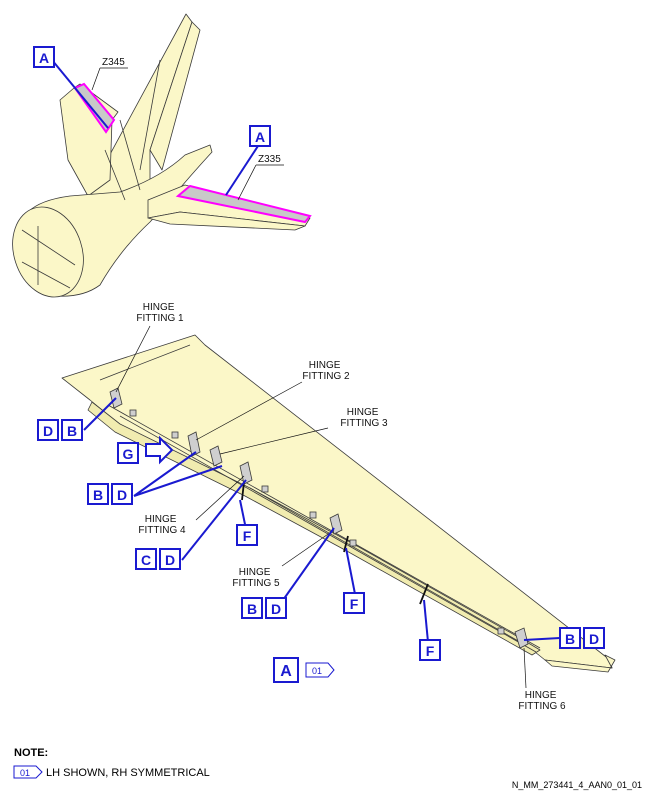 Image resolution: width=648 pixels, height=792 pixels. Describe the element at coordinates (187, 129) in the screenshot. I see `zone-labels: Z345 Z335` at that location.